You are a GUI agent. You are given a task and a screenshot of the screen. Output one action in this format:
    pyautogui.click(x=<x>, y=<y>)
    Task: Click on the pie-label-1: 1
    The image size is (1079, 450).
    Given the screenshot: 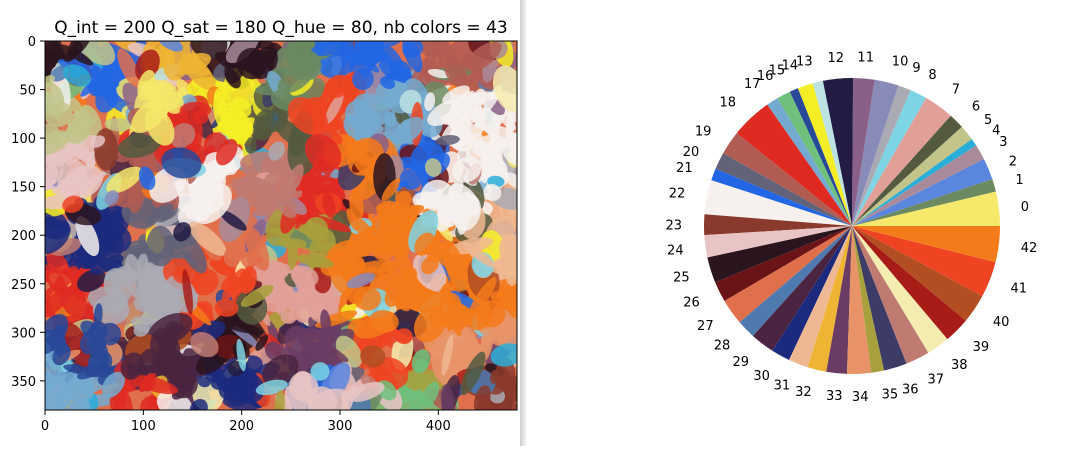 What is the action you would take?
    pyautogui.click(x=1019, y=180)
    